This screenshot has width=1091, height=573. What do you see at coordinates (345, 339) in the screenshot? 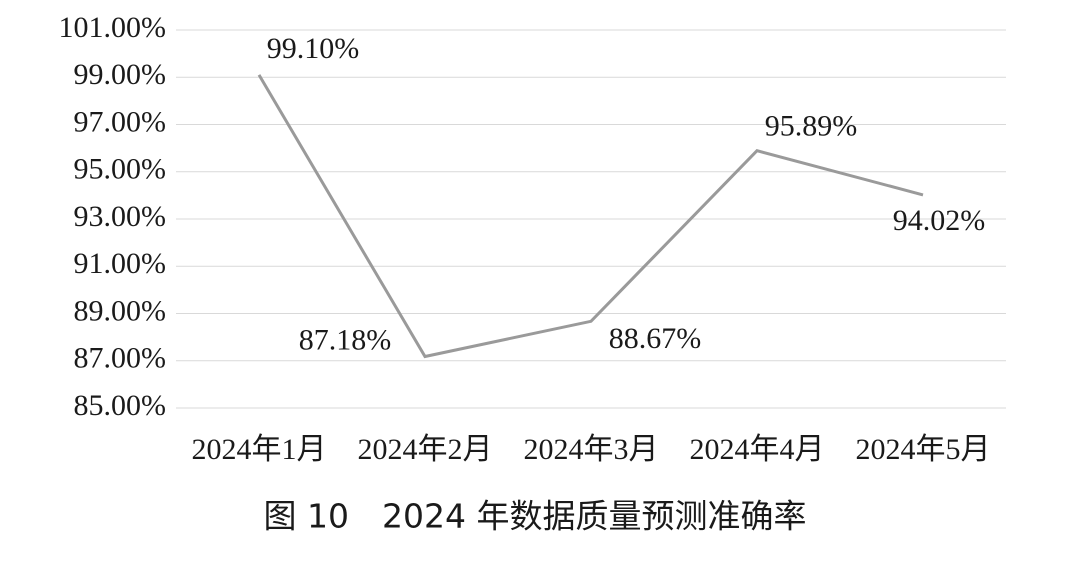
I see `data-label: 87.18%` at bounding box center [345, 339].